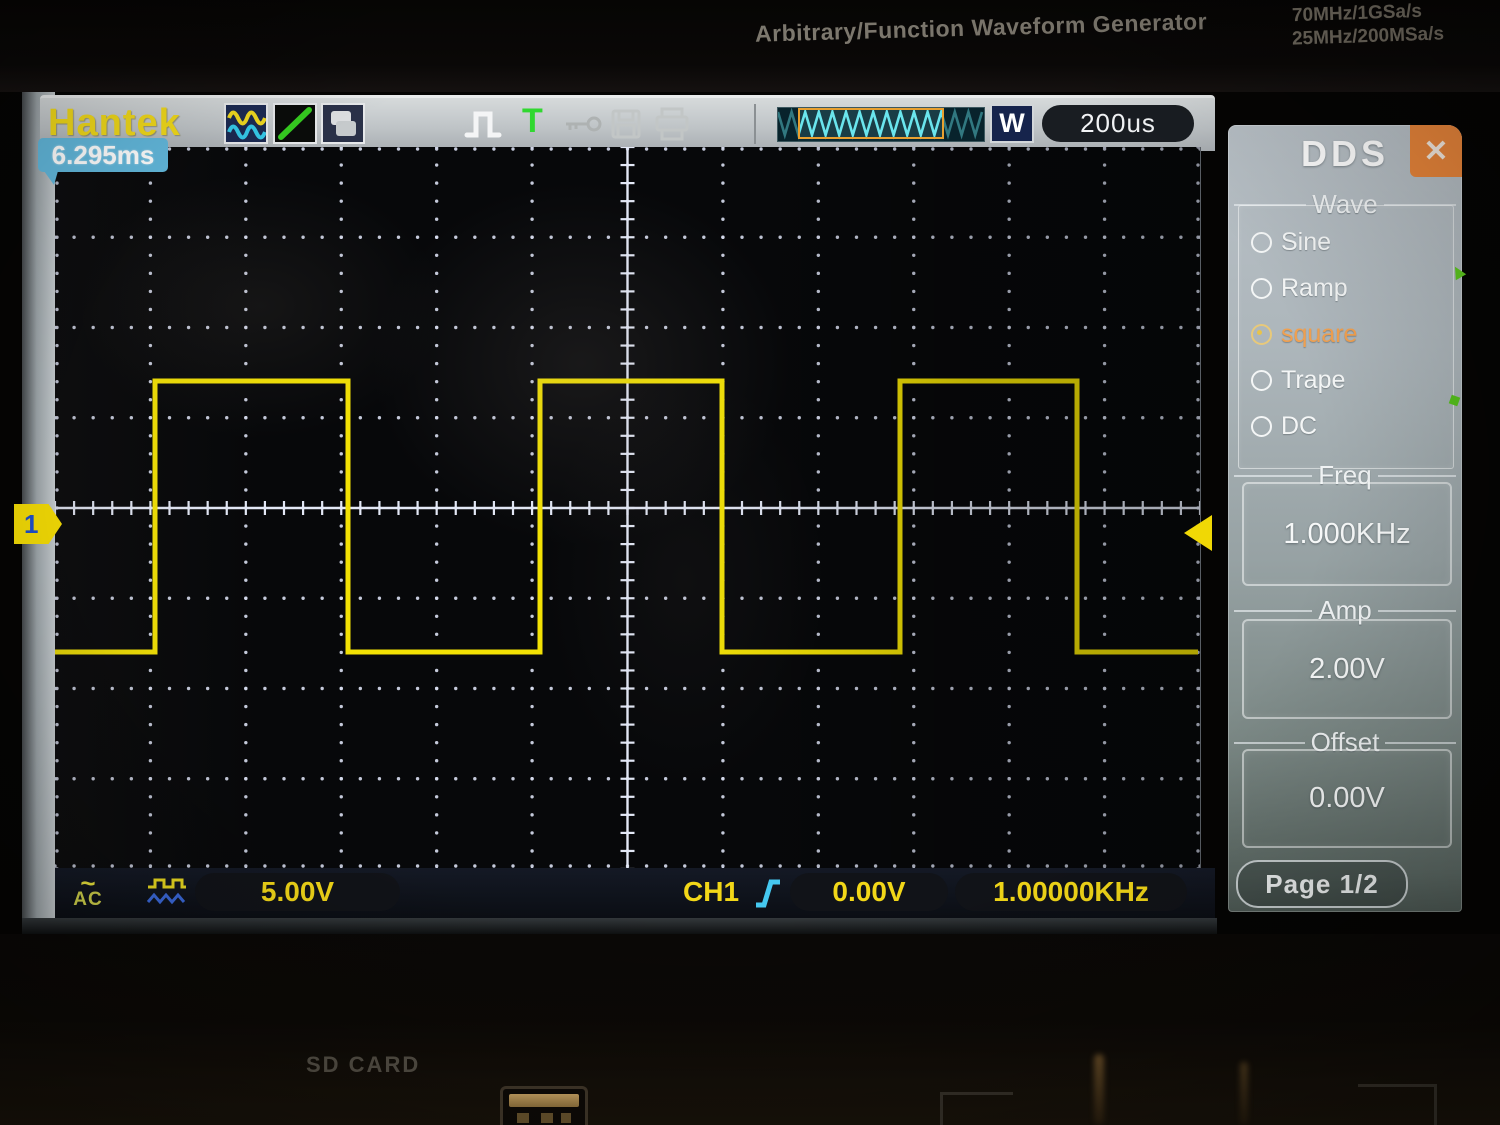  Describe the element at coordinates (167, 894) in the screenshot. I see `channel-wave-type-icon` at that location.